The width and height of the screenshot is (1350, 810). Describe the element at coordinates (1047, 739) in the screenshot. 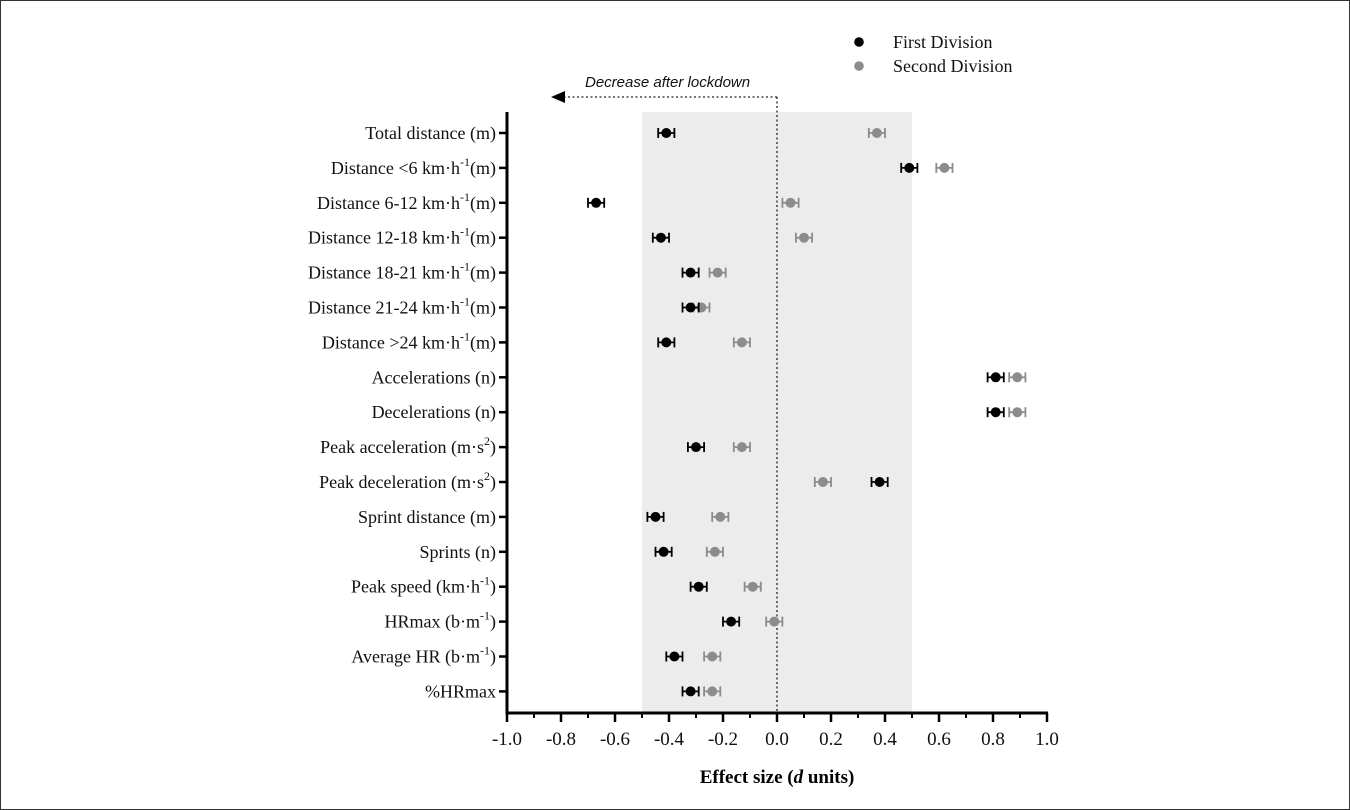

I see `x-tick-label: 1.0` at that location.